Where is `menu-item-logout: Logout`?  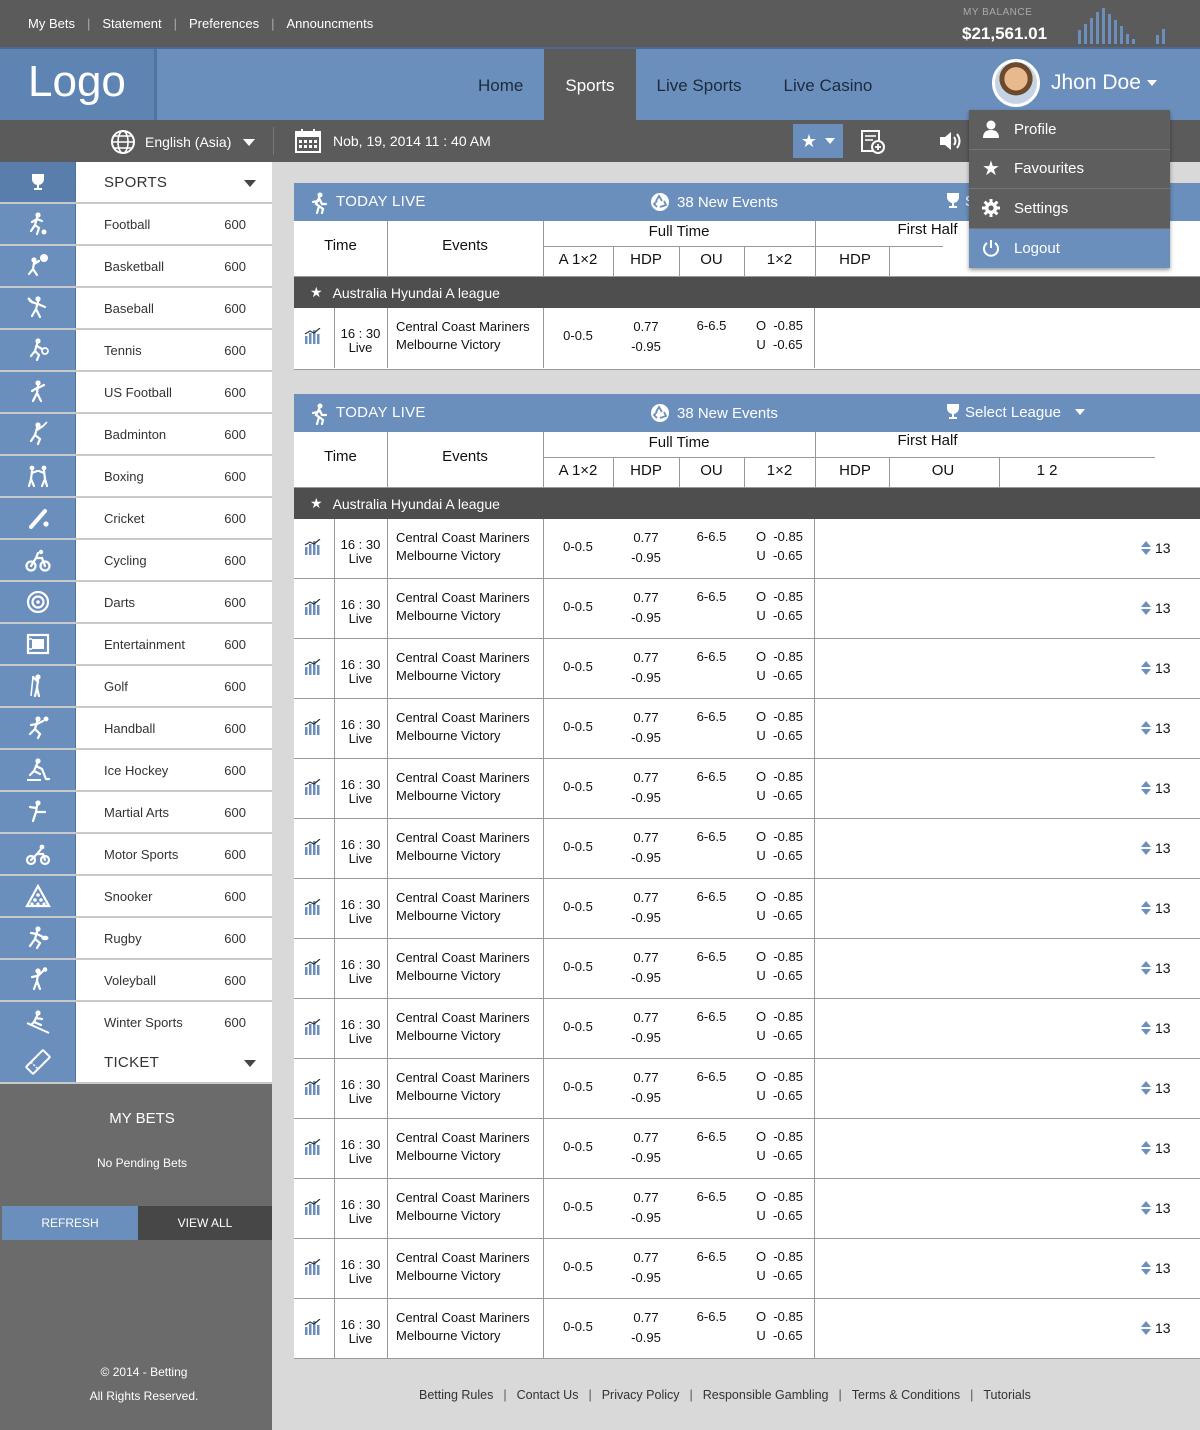
menu-item-logout: Logout is located at coordinates (1069, 248).